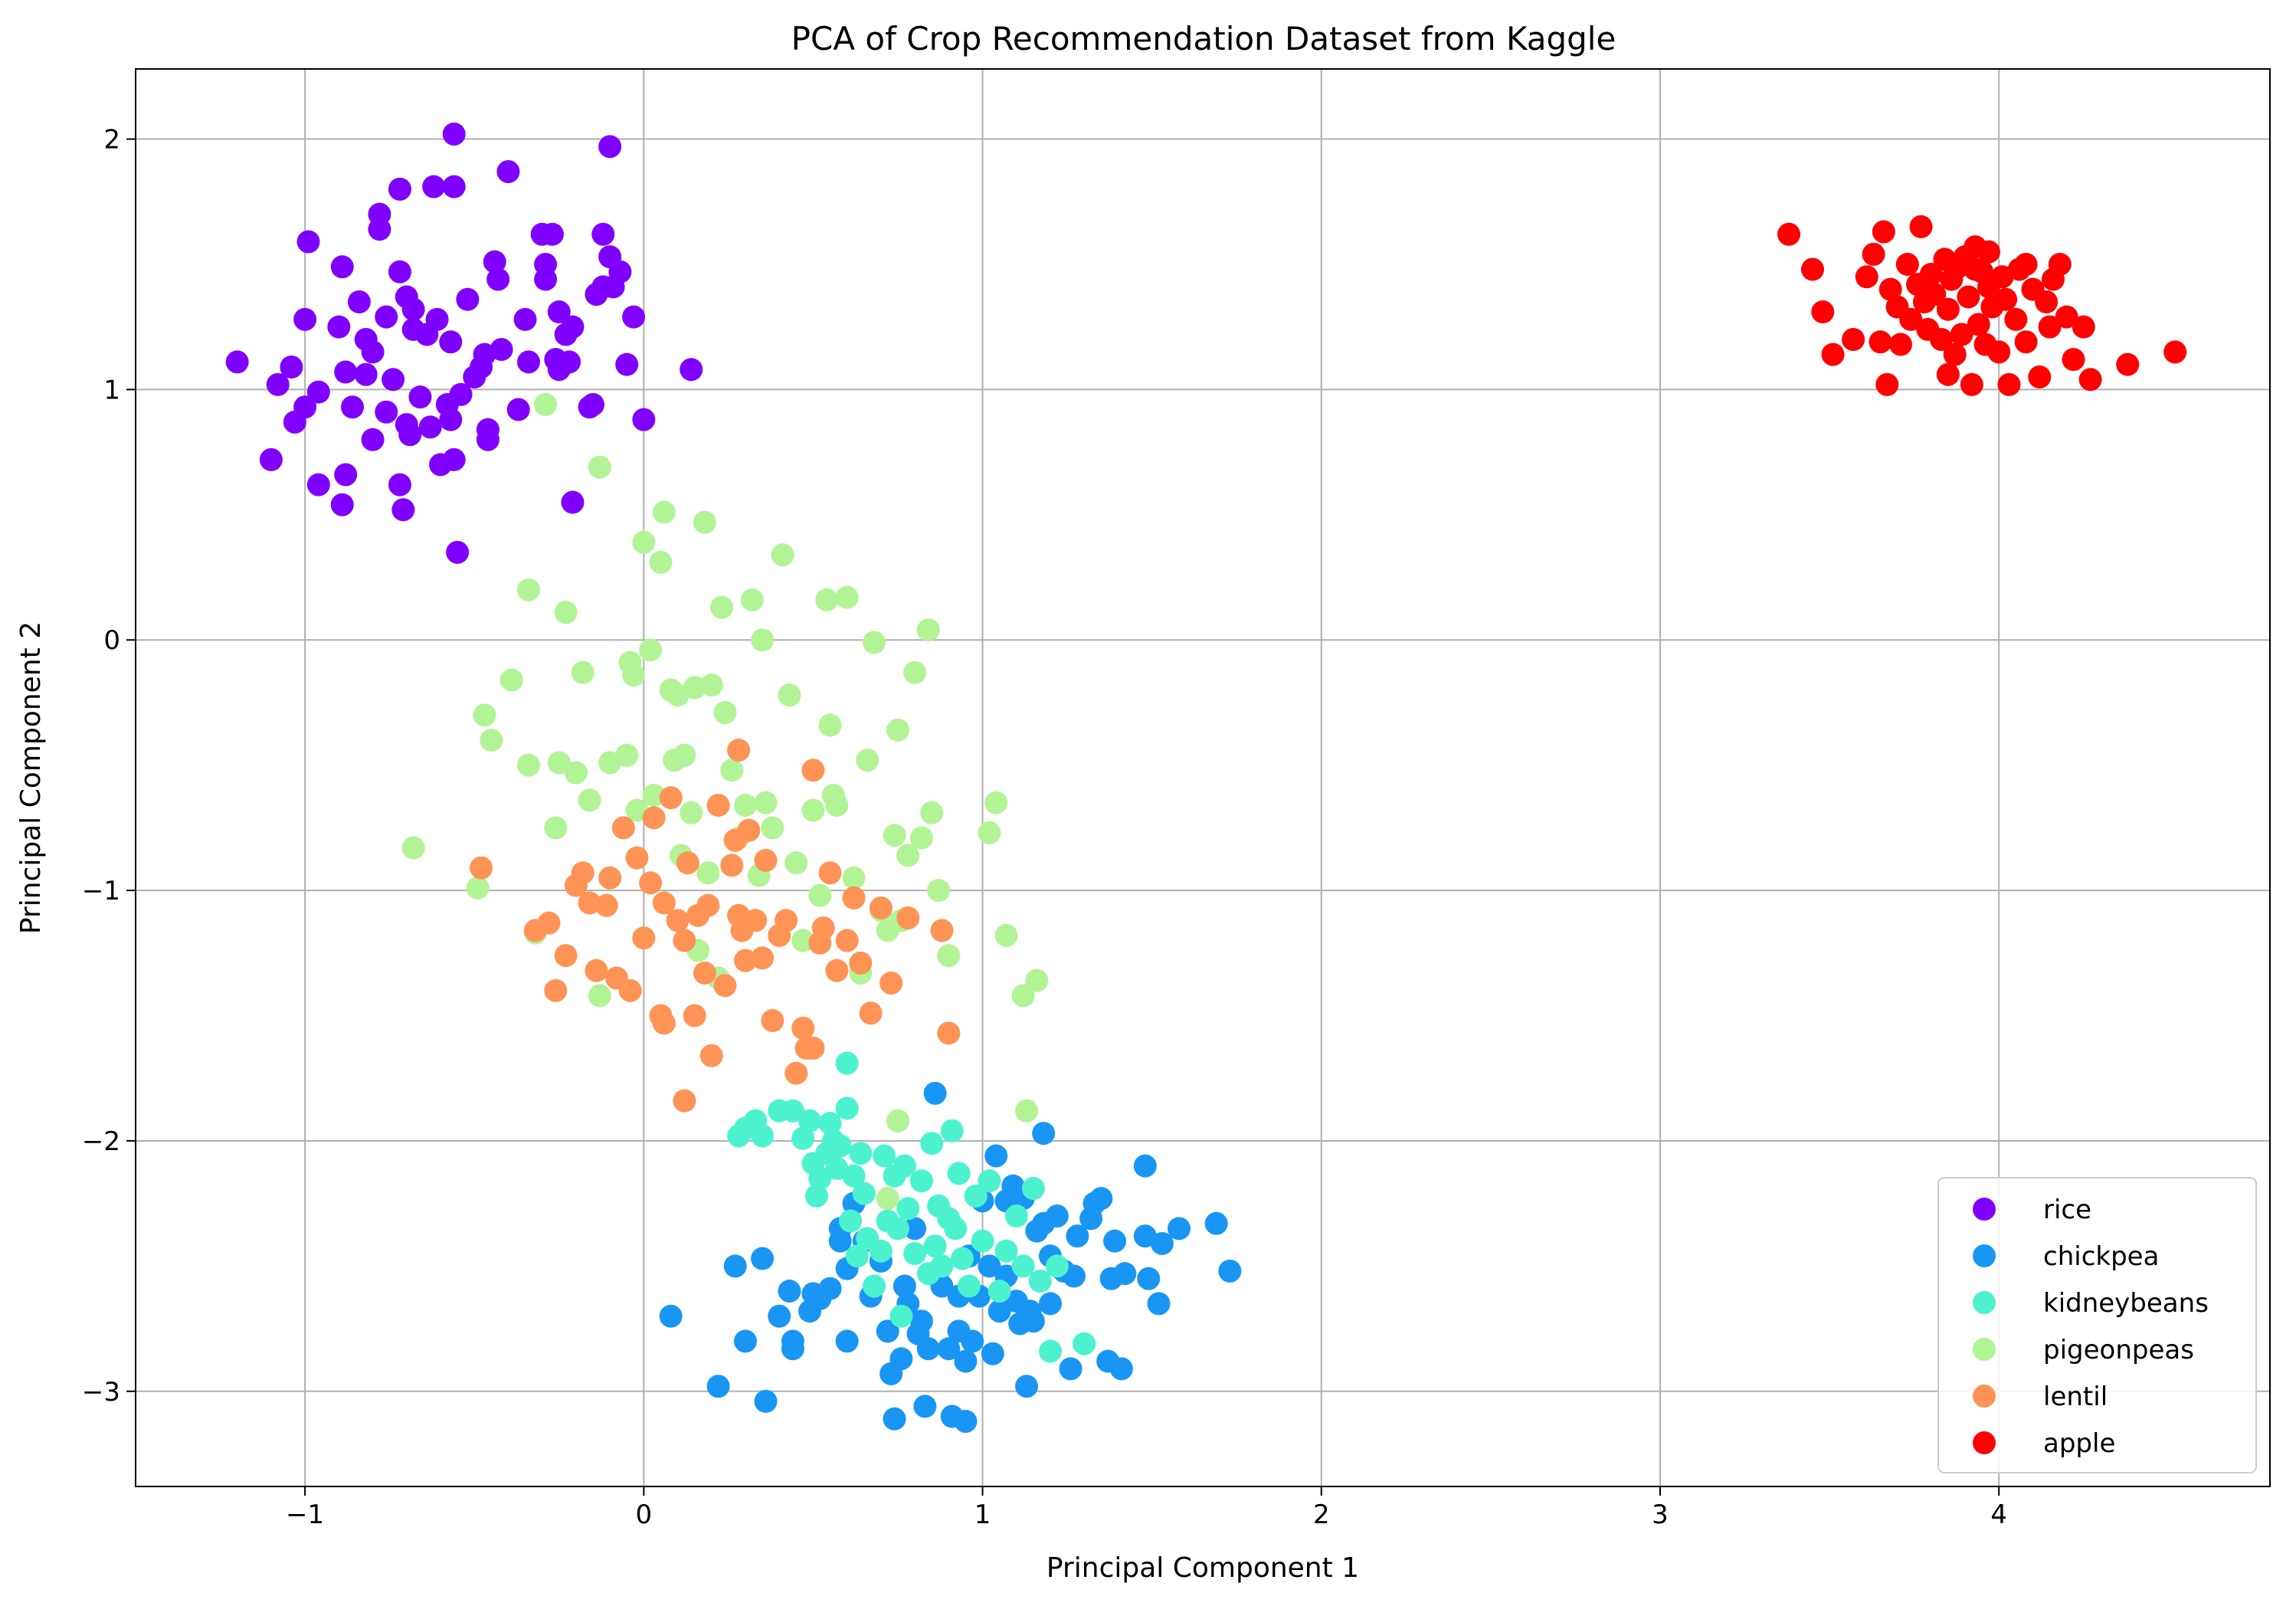 This screenshot has width=2296, height=1606. I want to click on x-tick-label: 0, so click(644, 1514).